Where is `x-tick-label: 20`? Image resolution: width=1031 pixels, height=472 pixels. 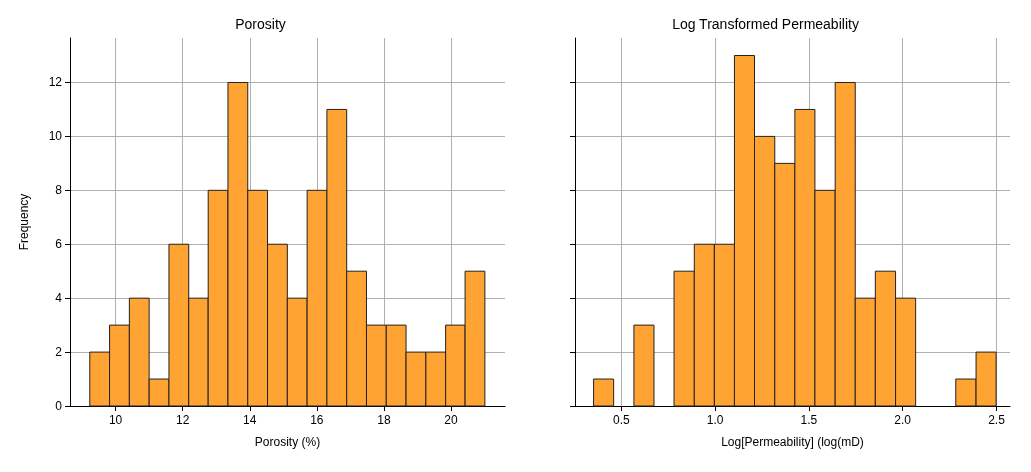
x-tick-label: 20 is located at coordinates (451, 420).